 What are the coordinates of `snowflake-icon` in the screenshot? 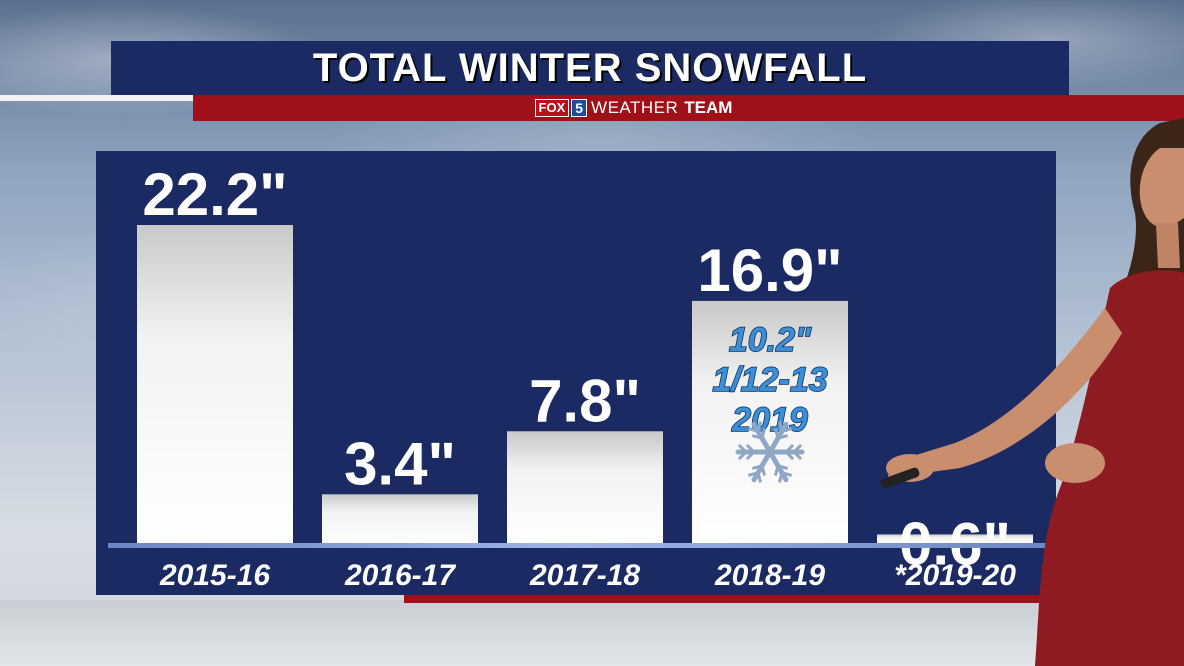 It's located at (770, 452).